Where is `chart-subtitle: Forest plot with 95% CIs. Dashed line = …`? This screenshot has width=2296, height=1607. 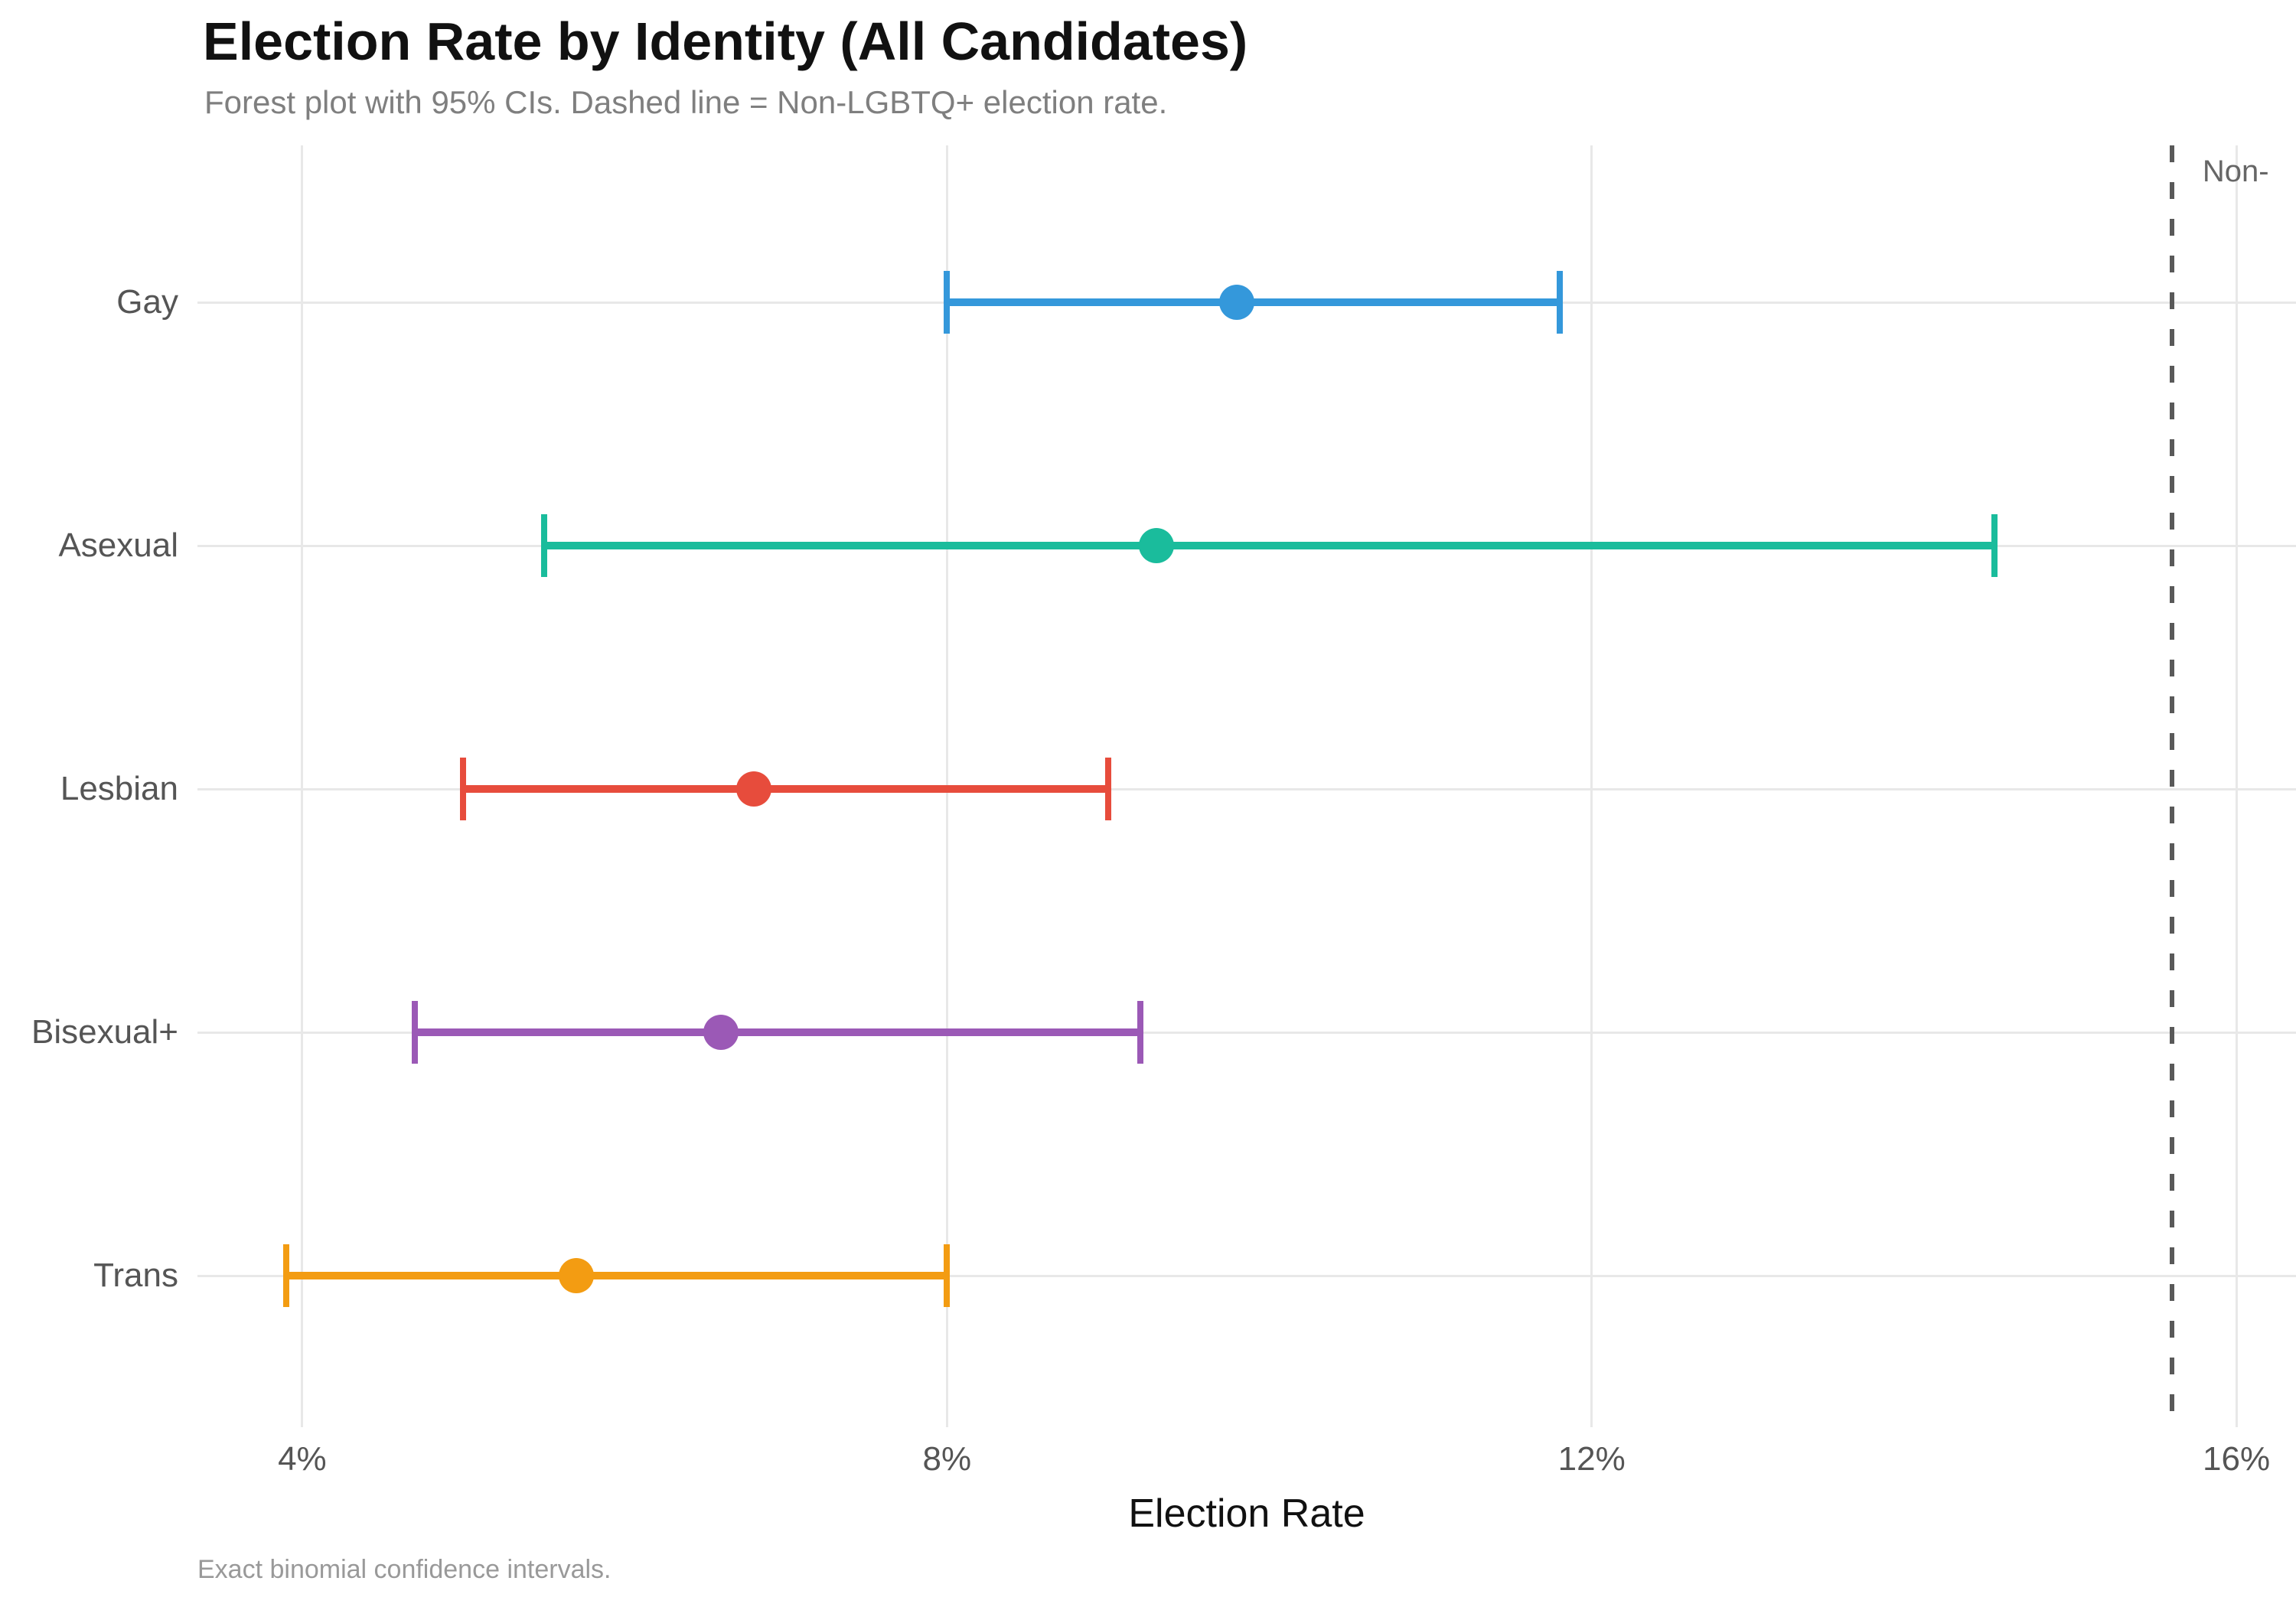
chart-subtitle: Forest plot with 95% CIs. Dashed line = … is located at coordinates (686, 102).